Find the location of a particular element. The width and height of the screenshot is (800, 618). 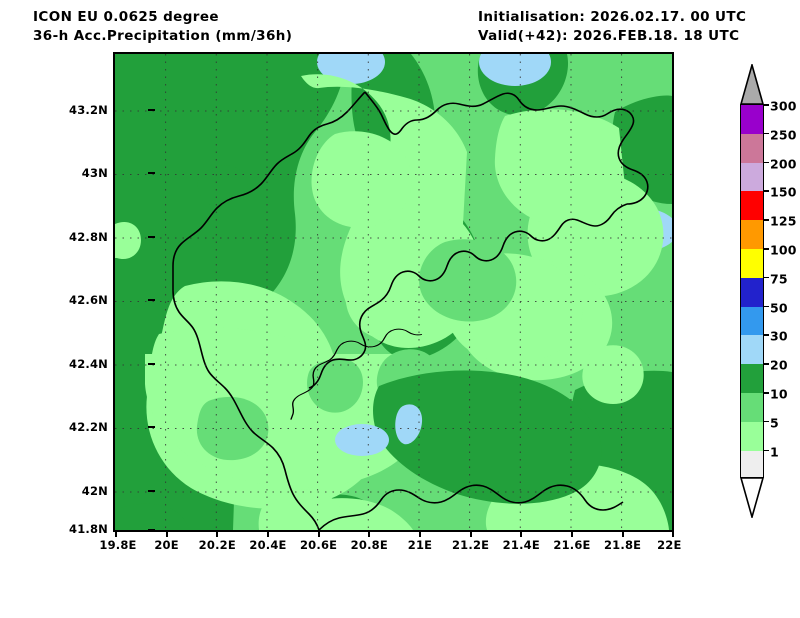

x-tick-label: 19.8E is located at coordinates (118, 545).